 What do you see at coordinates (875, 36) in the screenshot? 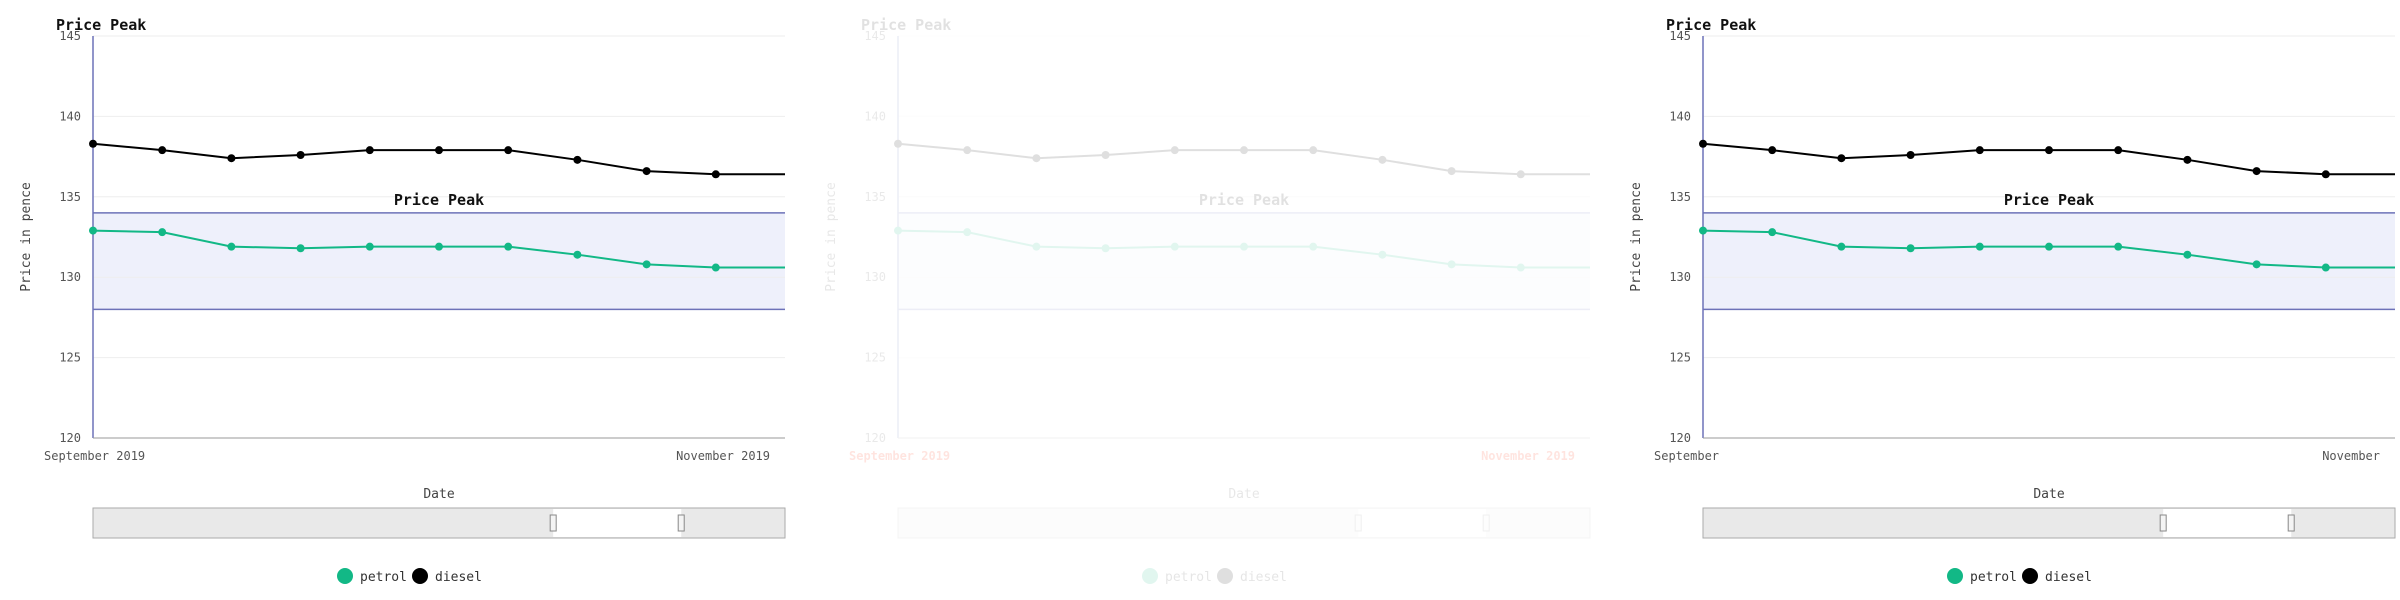
I see `y-tick-label: 145` at bounding box center [875, 36].